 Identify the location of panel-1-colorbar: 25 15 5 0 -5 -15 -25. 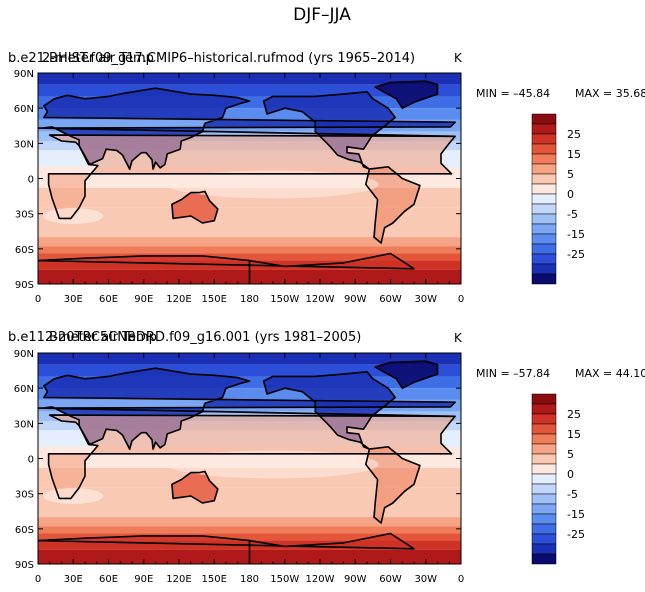
(558, 199).